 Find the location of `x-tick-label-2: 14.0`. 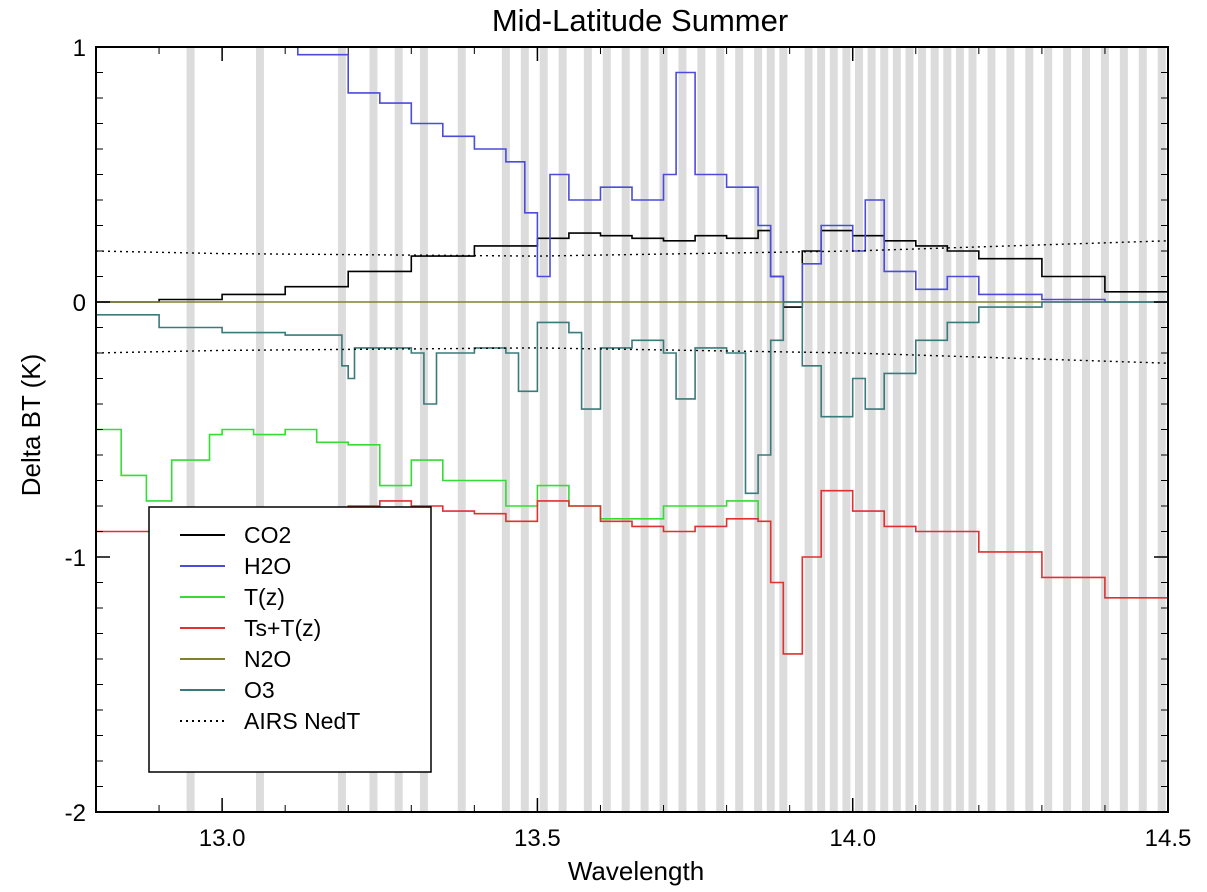

x-tick-label-2: 14.0 is located at coordinates (852, 838).